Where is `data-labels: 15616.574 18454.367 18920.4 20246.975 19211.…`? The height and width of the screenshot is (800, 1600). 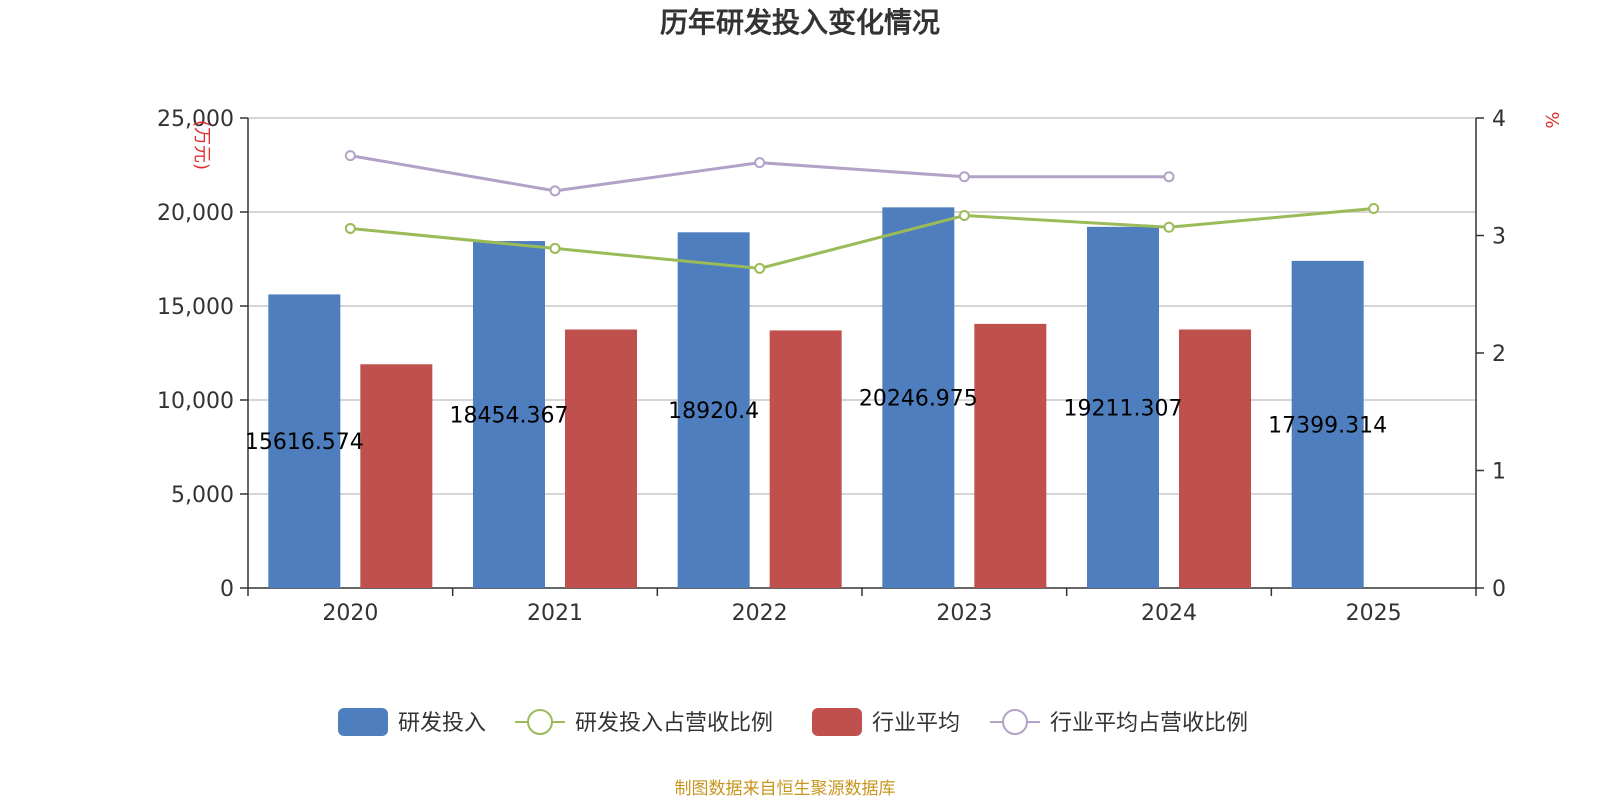 data-labels: 15616.574 18454.367 18920.4 20246.975 19211.… is located at coordinates (816, 421).